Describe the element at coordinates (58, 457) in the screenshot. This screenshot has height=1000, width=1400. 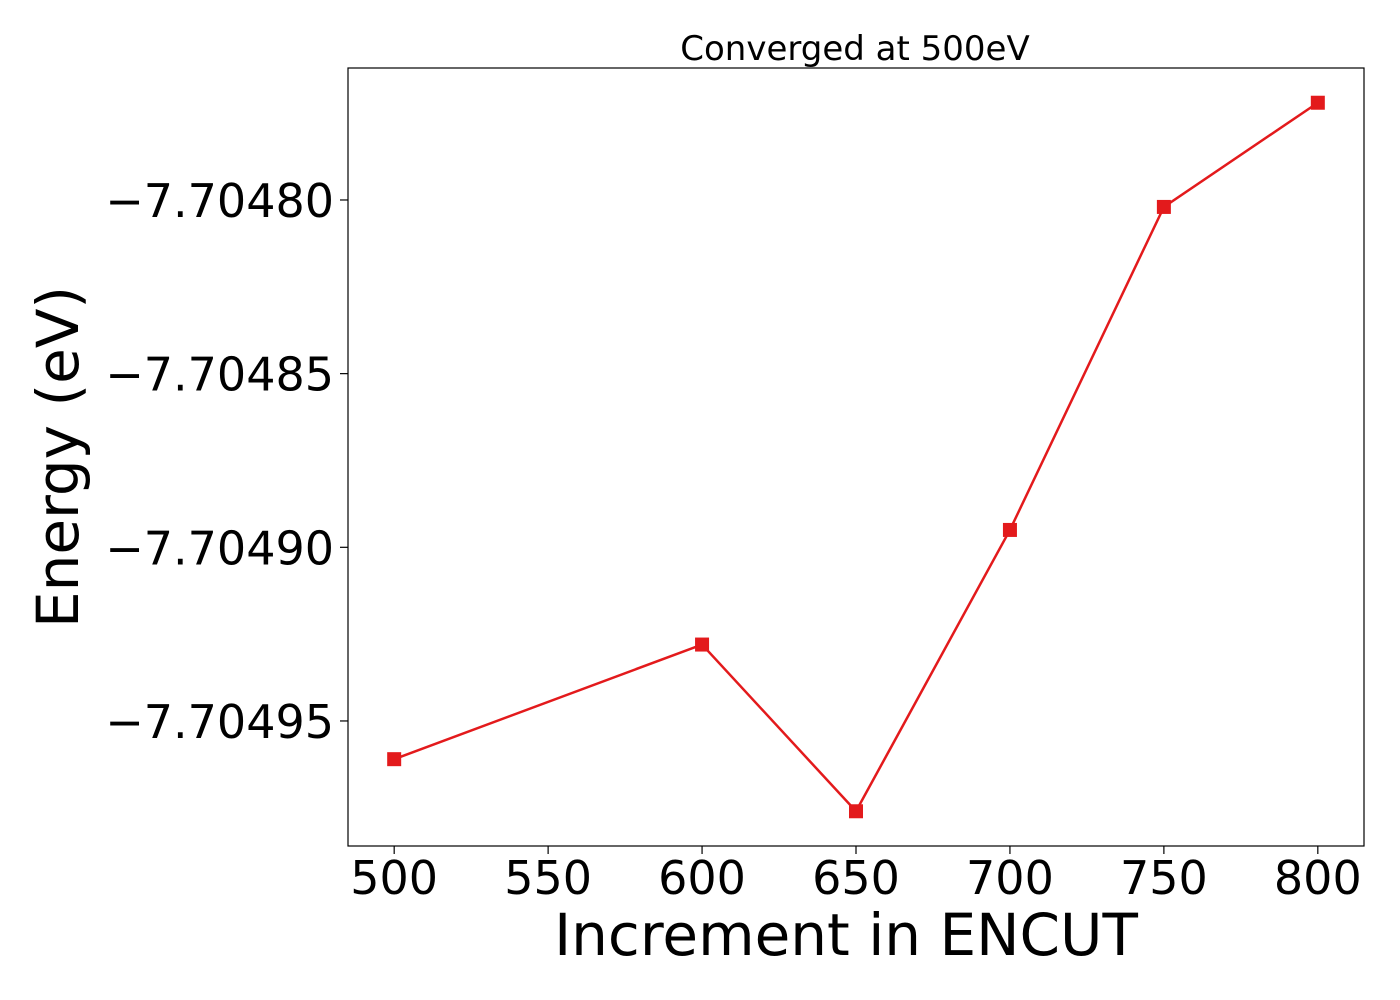
I see `y-axis-label: Energy (eV)` at that location.